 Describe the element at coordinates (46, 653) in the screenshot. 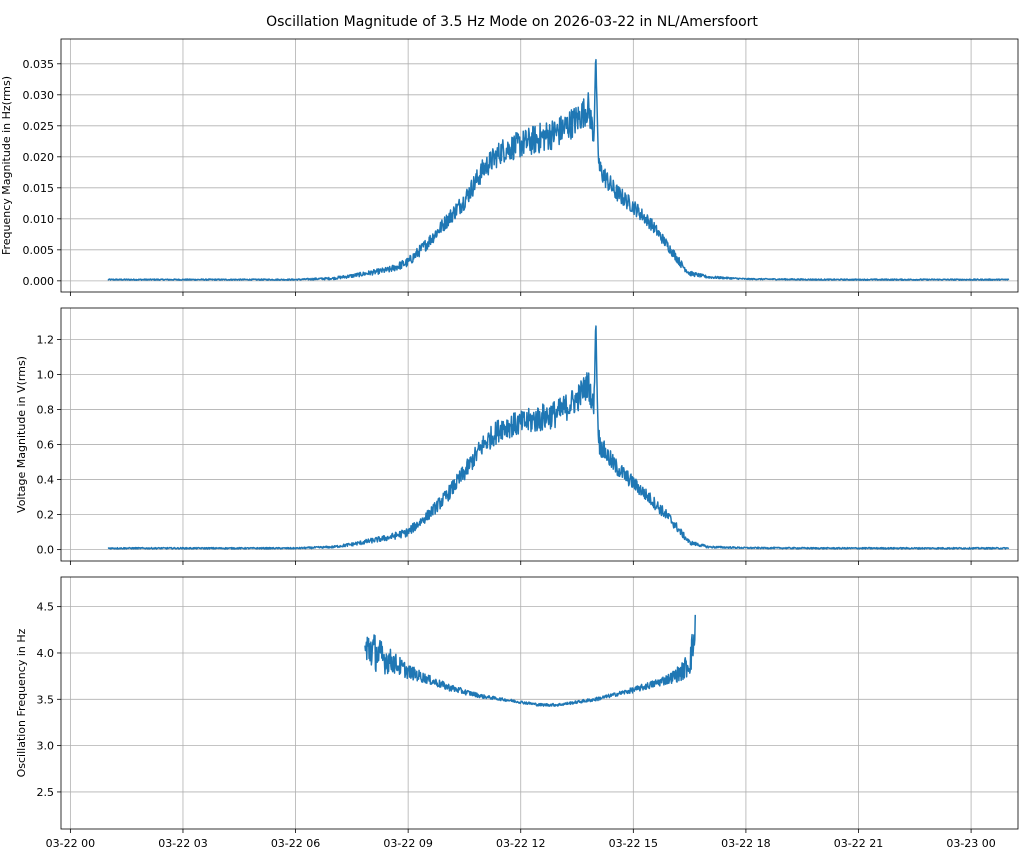

I see `y-tick-label: 4.0` at that location.